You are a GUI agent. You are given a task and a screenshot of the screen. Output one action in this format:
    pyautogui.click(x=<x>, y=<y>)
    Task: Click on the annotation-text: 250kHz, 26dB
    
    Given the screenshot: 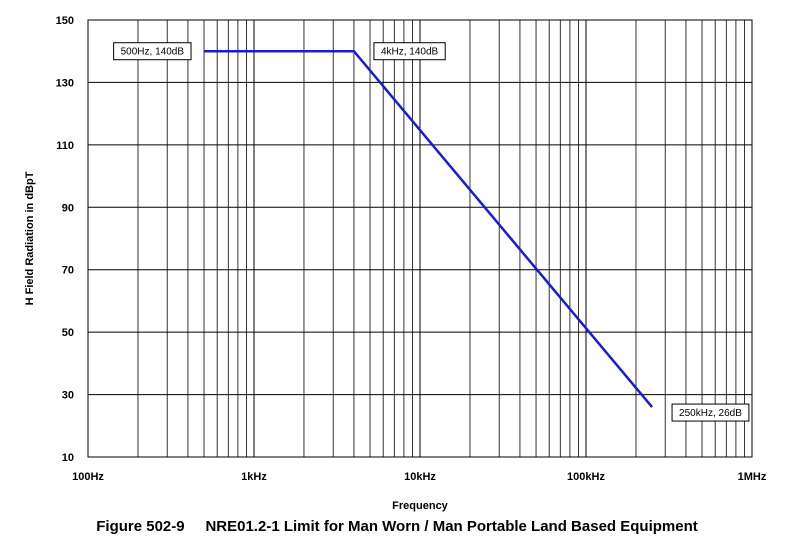 What is the action you would take?
    pyautogui.click(x=710, y=413)
    